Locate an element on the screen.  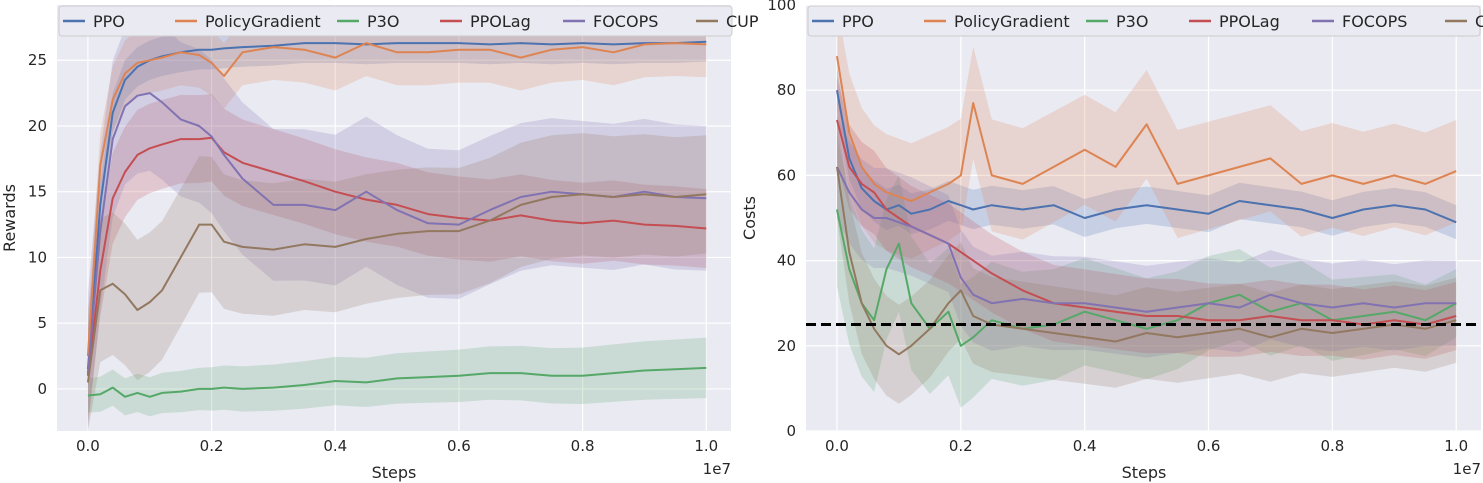
costs-y-tick-label: 40 is located at coordinates (786, 261).